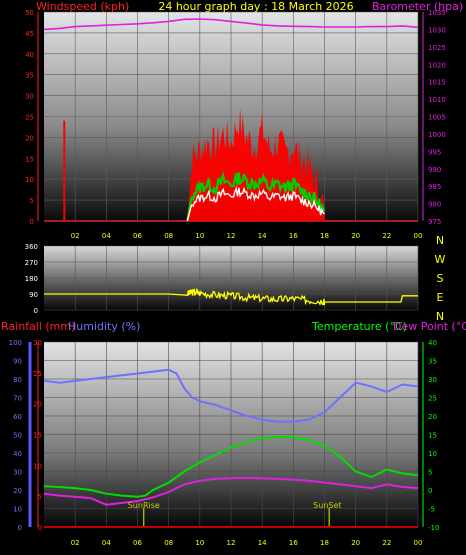 The image size is (466, 555). I want to click on temperature-tick-label: 15, so click(432, 436).